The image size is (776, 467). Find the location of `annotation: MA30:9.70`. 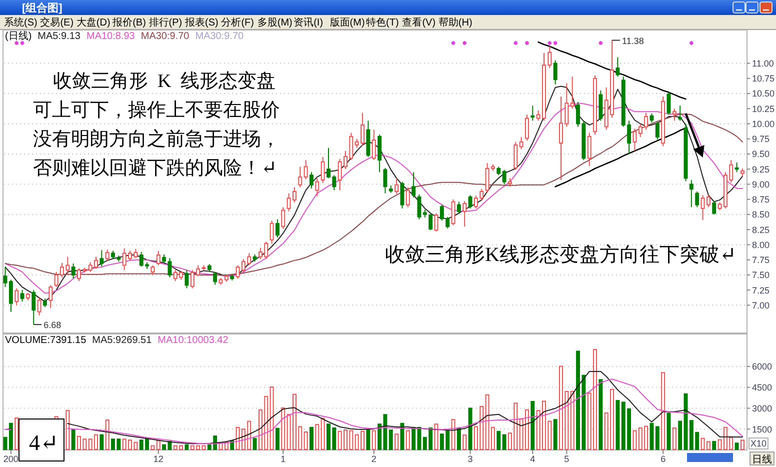

annotation: MA30:9.70 is located at coordinates (219, 36).